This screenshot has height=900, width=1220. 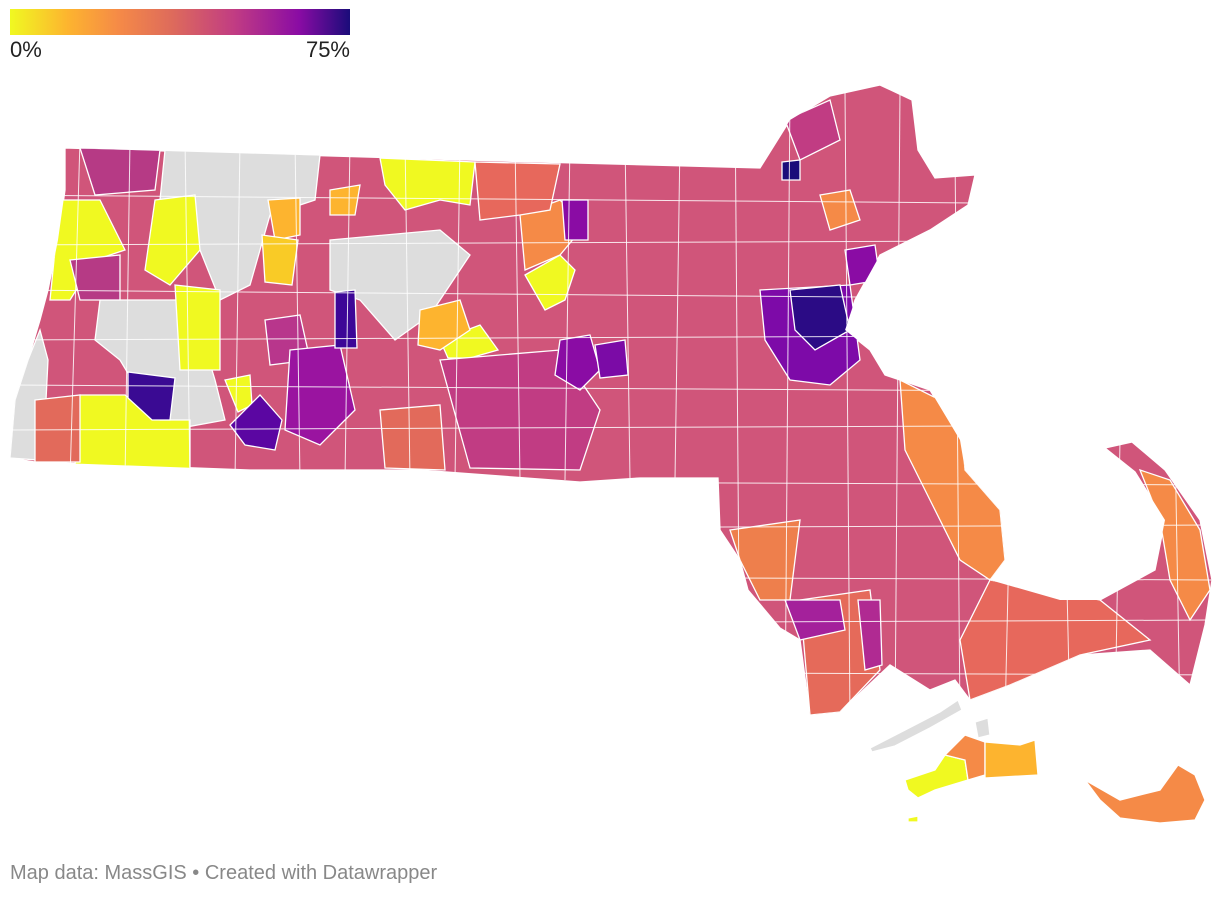 I want to click on region-central-yellow, so click(x=550, y=282).